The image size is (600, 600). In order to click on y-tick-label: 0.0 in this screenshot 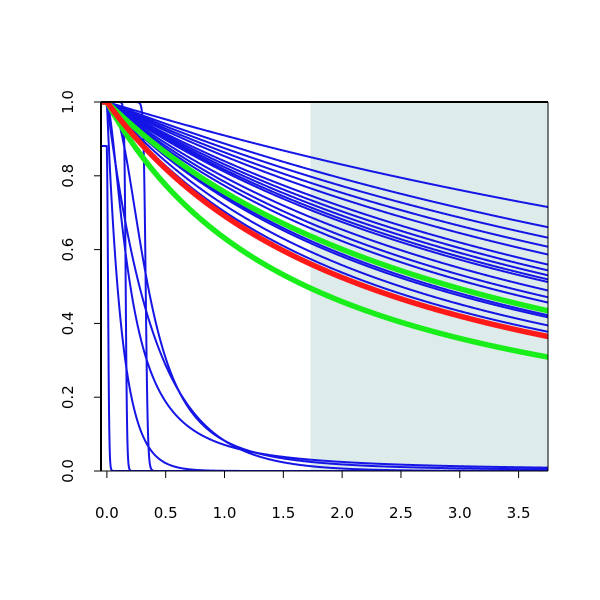, I will do `click(68, 471)`.